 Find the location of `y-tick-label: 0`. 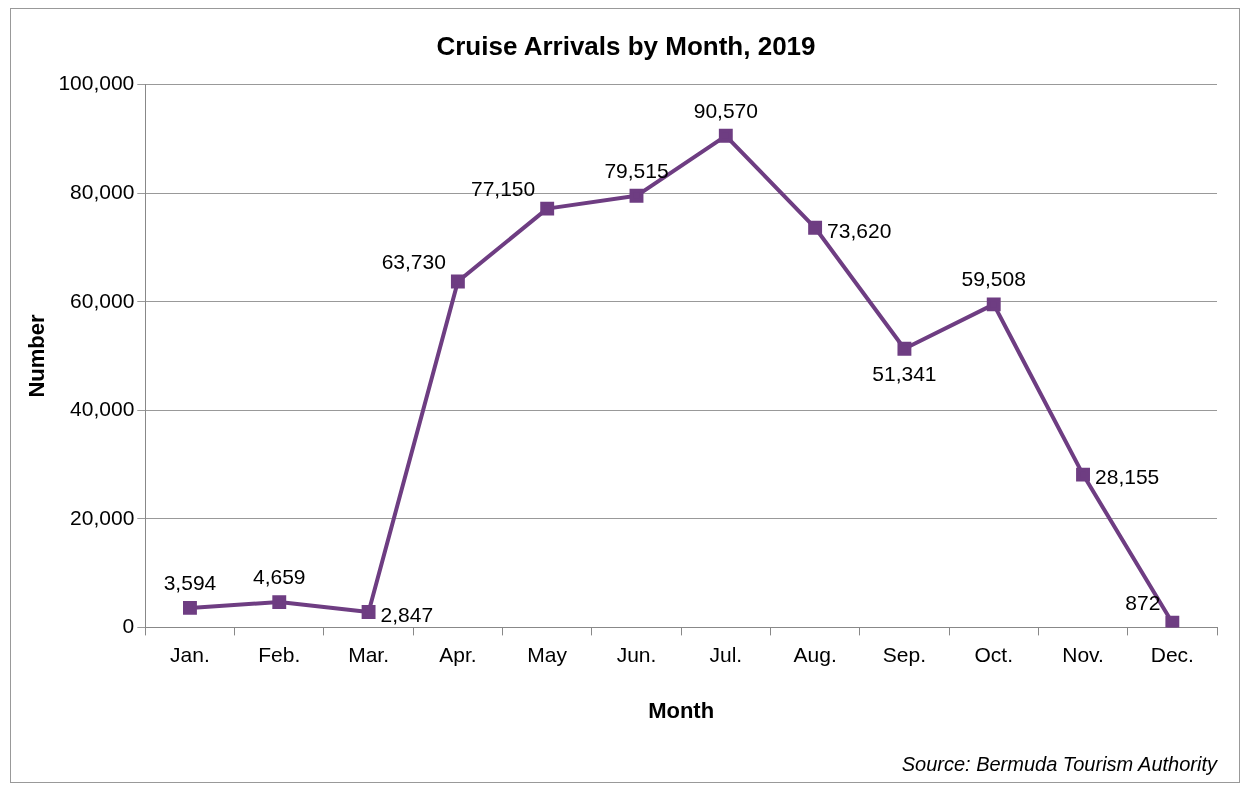

y-tick-label: 0 is located at coordinates (128, 626).